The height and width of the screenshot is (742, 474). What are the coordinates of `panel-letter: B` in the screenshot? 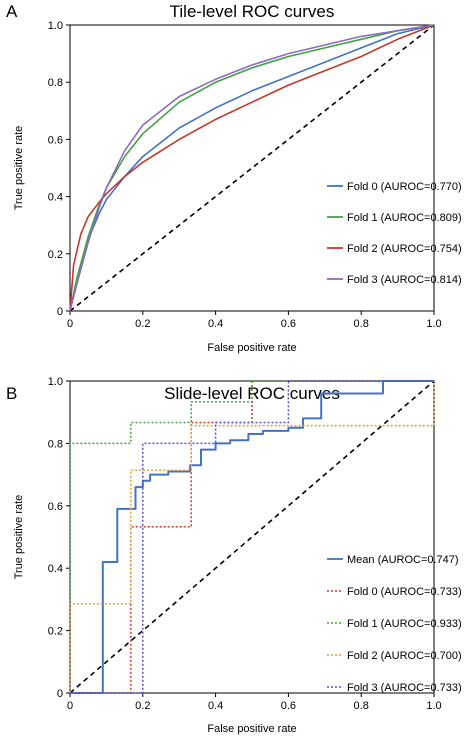 It's located at (11, 393).